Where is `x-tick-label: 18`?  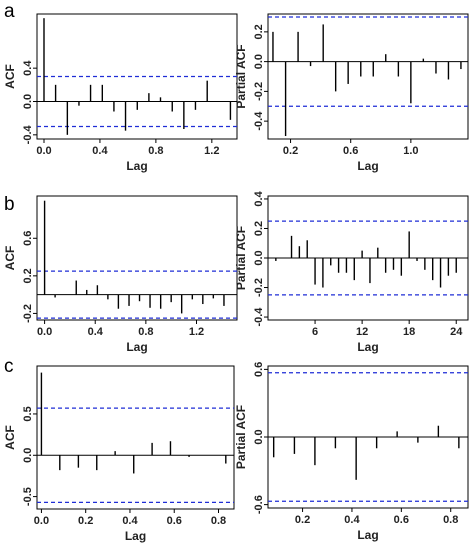 x-tick-label: 18 is located at coordinates (409, 332).